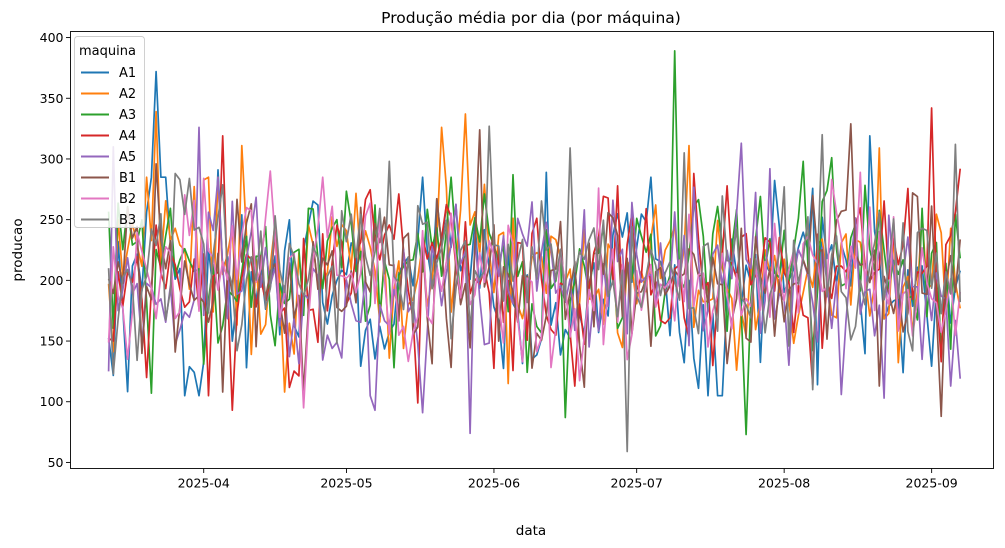  I want to click on y-tick-label: 250, so click(52, 219).